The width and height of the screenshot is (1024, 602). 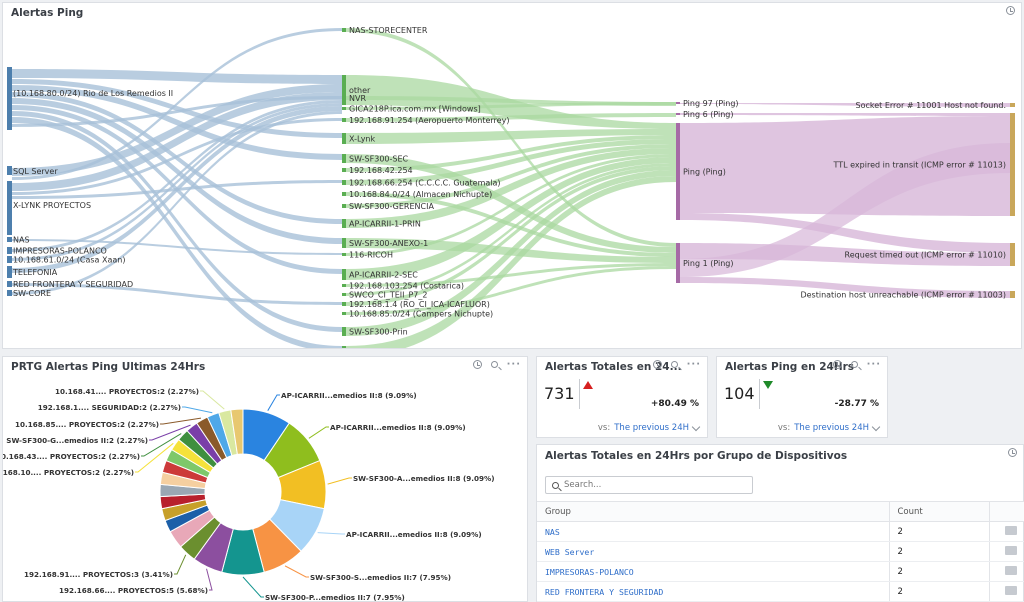 I want to click on stat2-compare-link: The previous 24H, so click(x=831, y=428).